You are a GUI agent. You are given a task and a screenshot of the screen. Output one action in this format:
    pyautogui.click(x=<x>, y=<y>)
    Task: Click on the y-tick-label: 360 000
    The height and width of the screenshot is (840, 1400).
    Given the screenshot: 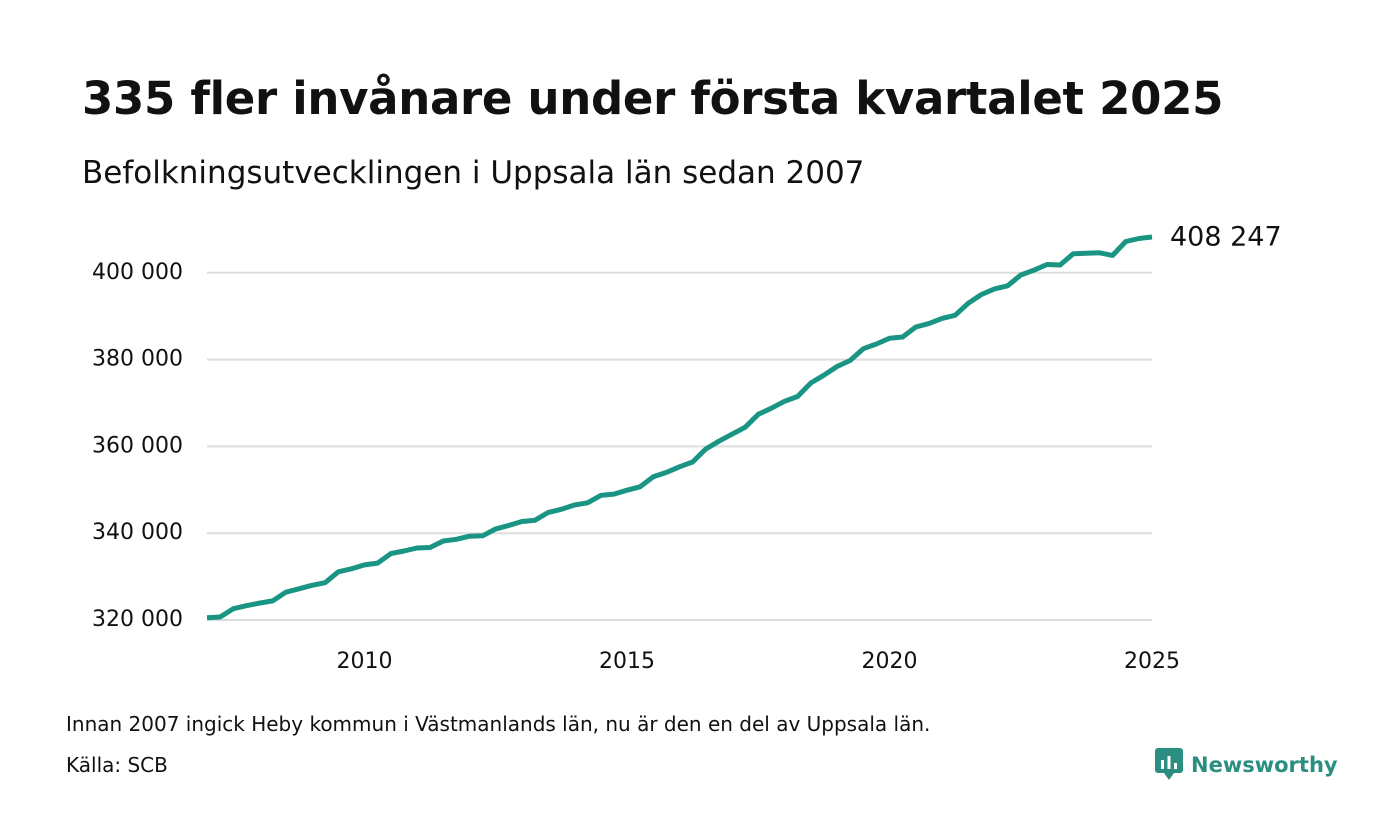 What is the action you would take?
    pyautogui.click(x=137, y=445)
    